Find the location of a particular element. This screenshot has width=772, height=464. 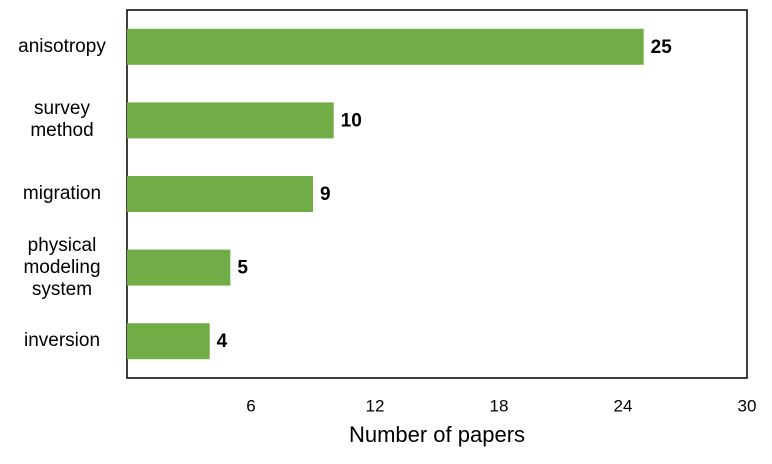

x-tick-label: 18 is located at coordinates (499, 405).